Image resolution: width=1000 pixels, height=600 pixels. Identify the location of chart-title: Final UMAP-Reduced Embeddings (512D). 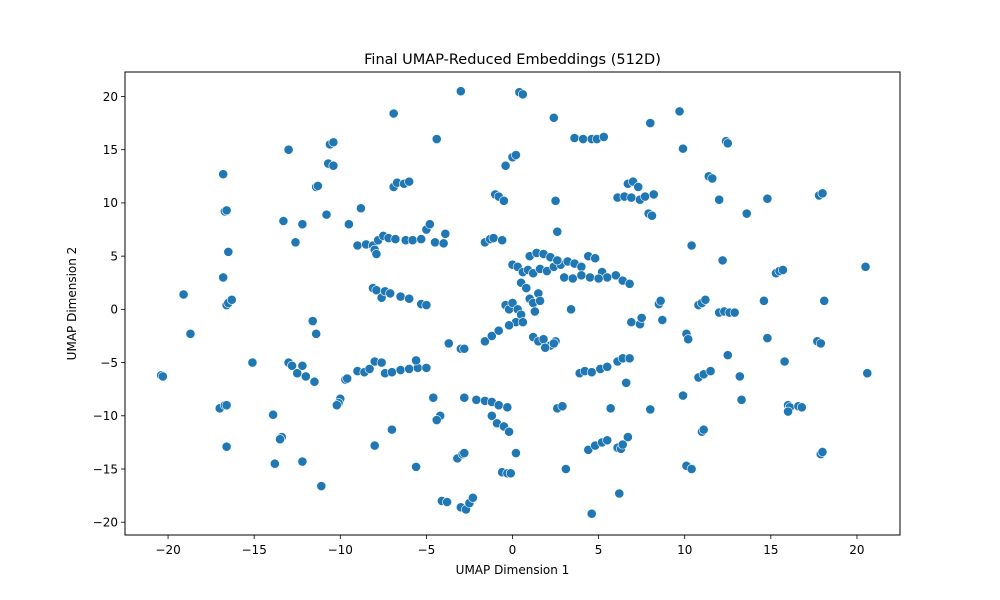
(512, 60).